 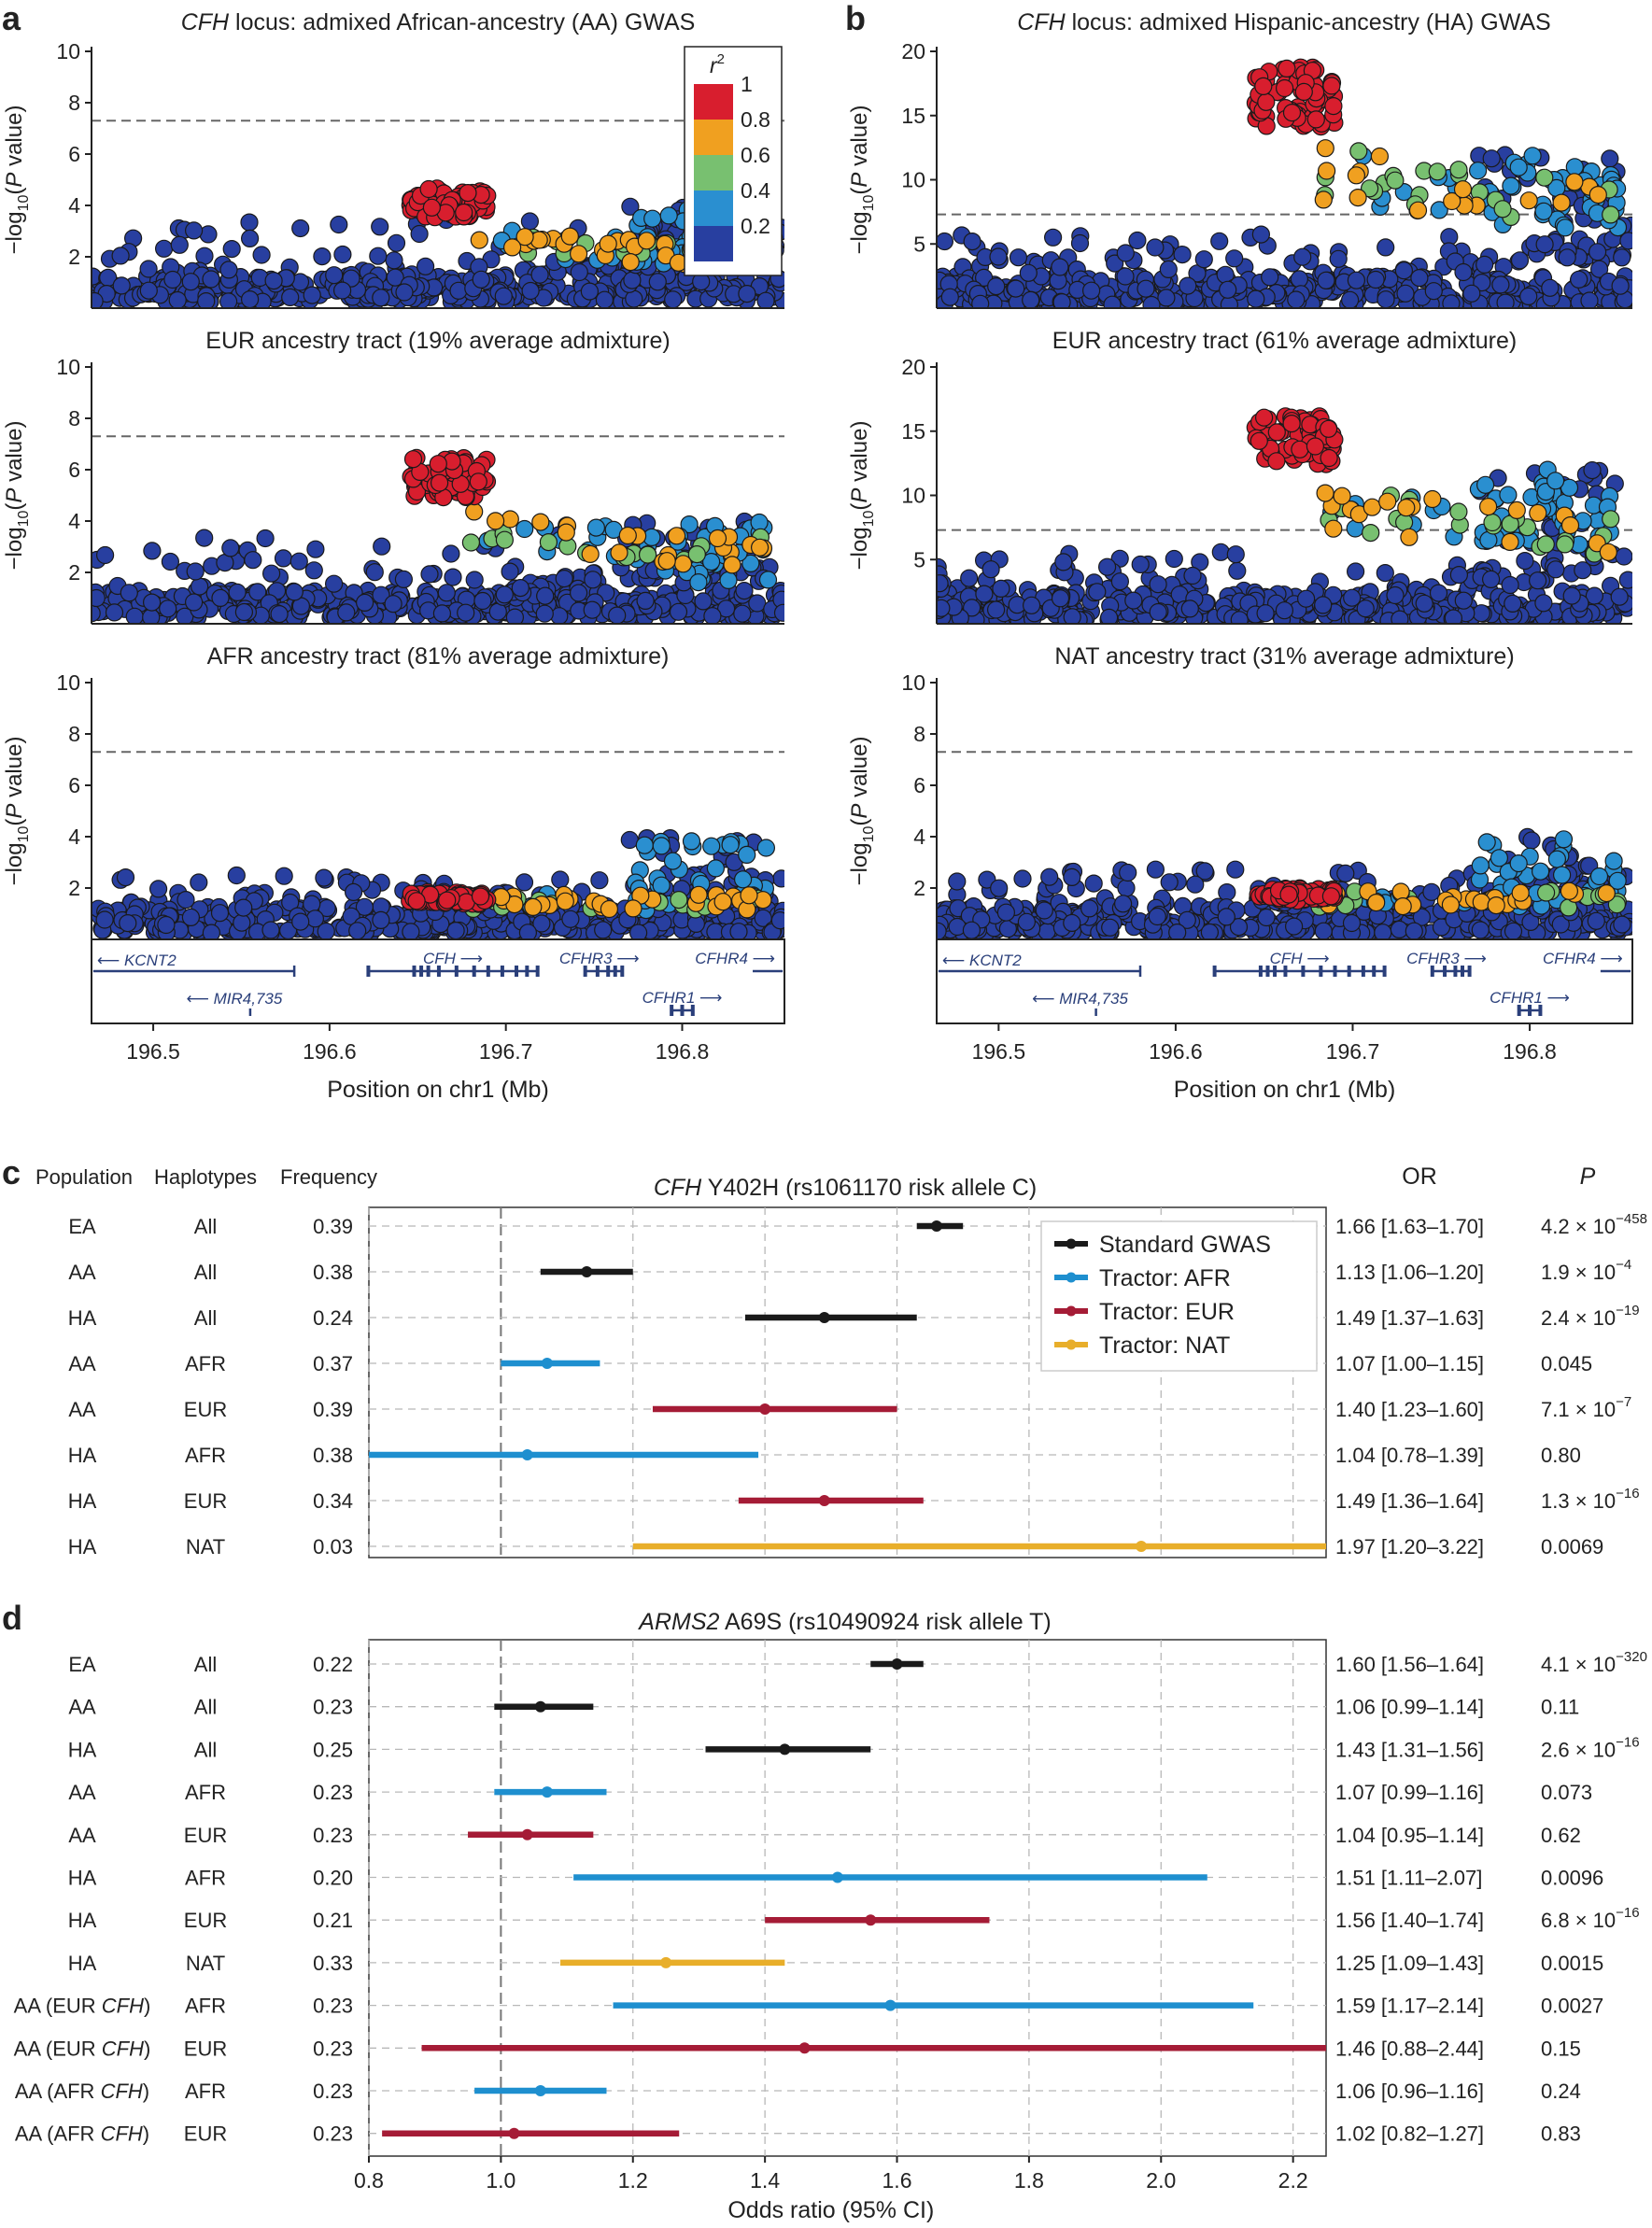 What do you see at coordinates (1284, 883) in the screenshot?
I see `locus-points` at bounding box center [1284, 883].